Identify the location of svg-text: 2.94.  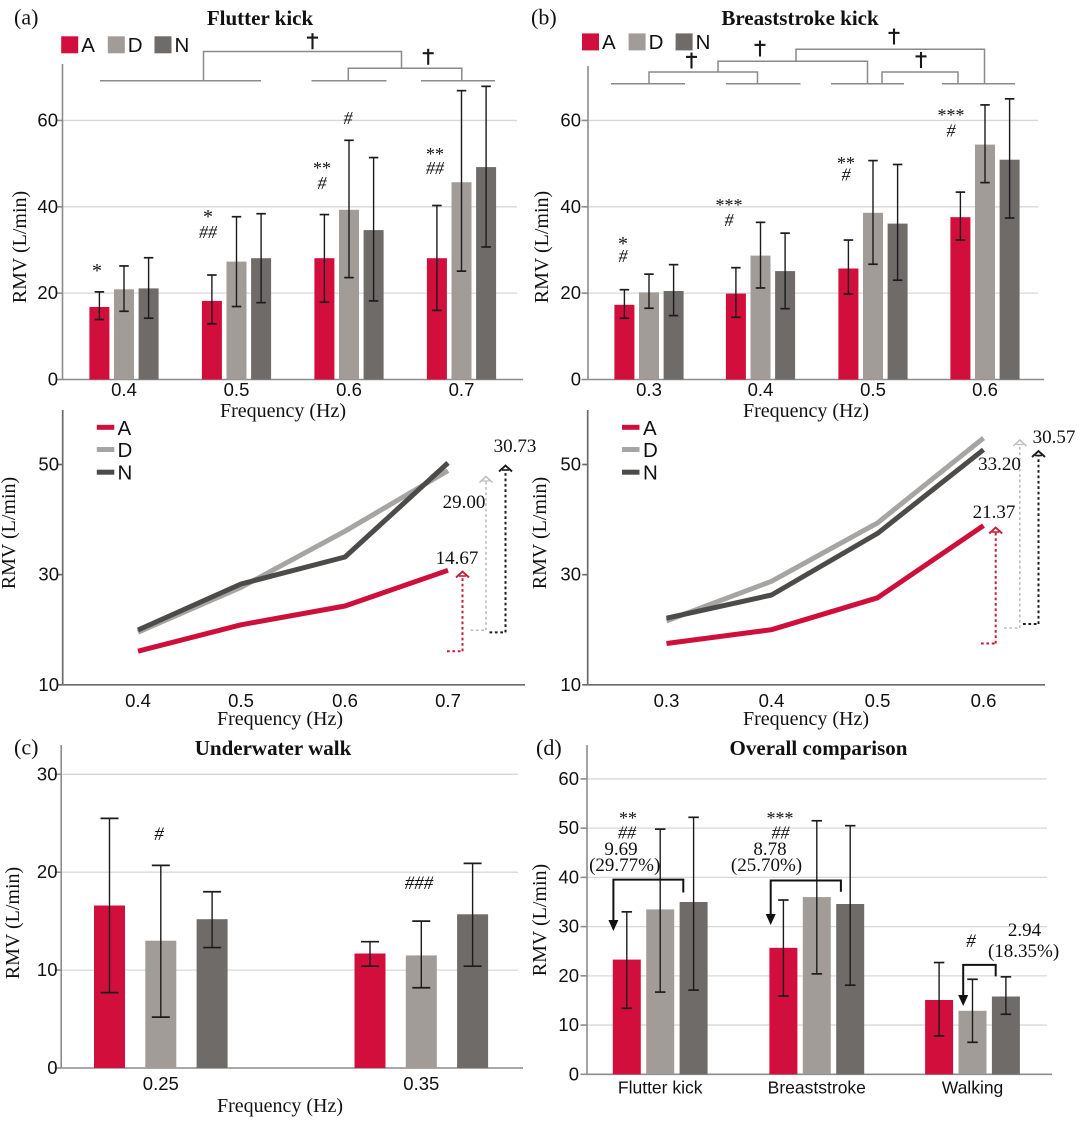
(1025, 930).